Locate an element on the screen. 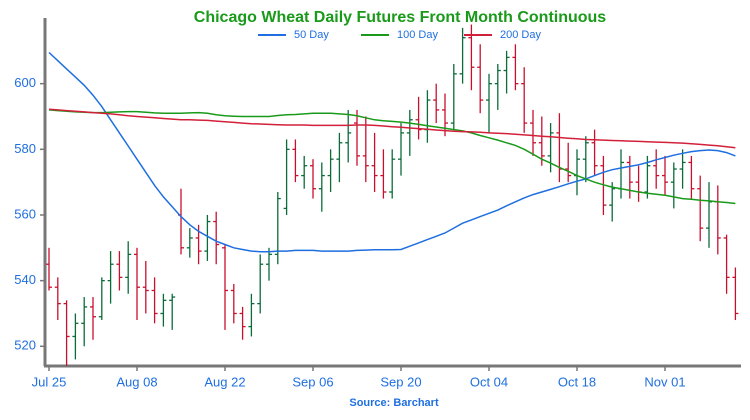 Image resolution: width=750 pixels, height=420 pixels. legend-label: 200 Day is located at coordinates (520, 35).